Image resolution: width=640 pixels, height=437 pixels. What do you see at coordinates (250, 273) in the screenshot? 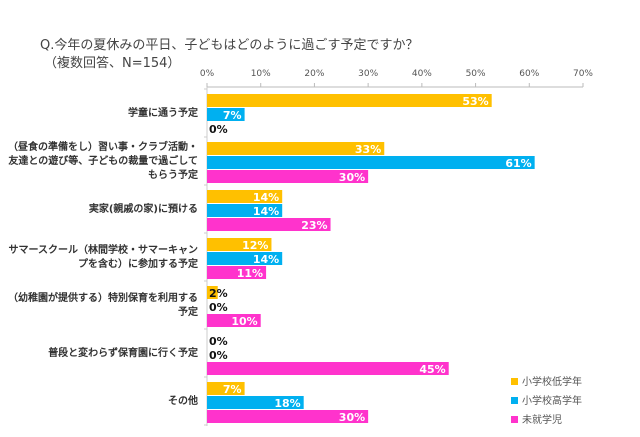
I see `data-label: 11%` at bounding box center [250, 273].